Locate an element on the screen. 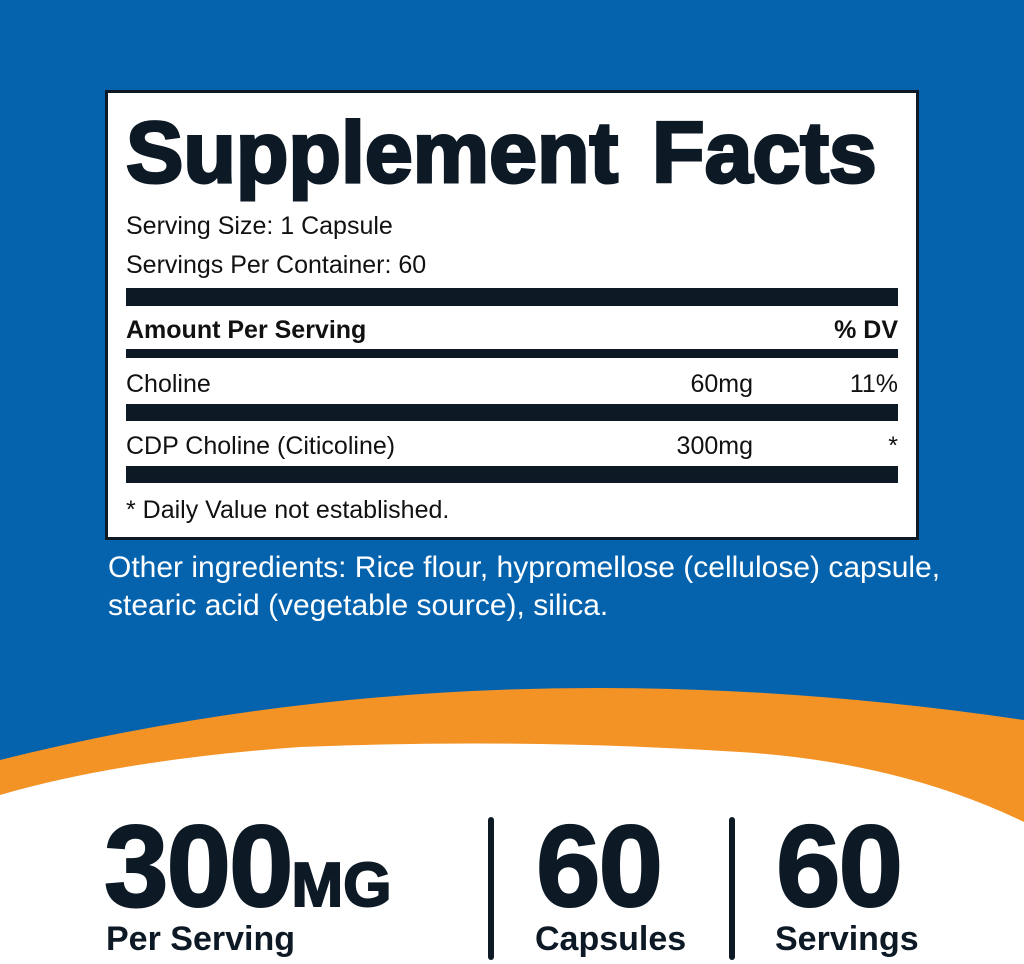  header-row: Amount Per Serving % DV is located at coordinates (512, 330).